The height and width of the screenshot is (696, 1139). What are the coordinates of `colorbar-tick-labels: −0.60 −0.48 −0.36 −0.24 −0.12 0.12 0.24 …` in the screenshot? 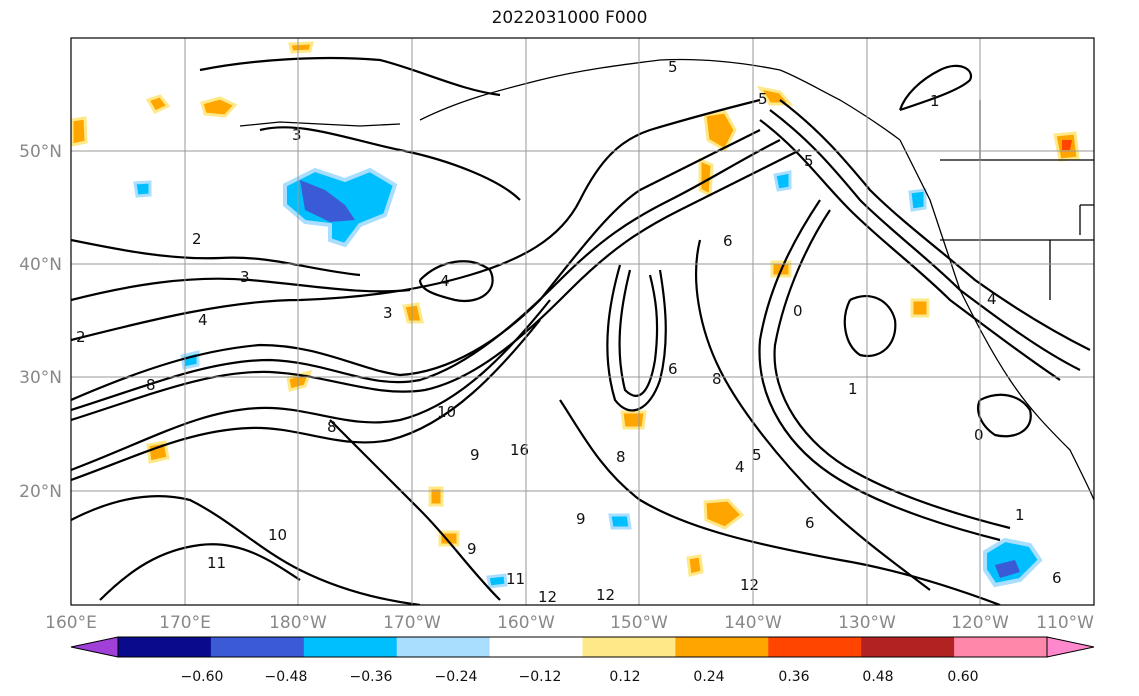 It's located at (580, 677).